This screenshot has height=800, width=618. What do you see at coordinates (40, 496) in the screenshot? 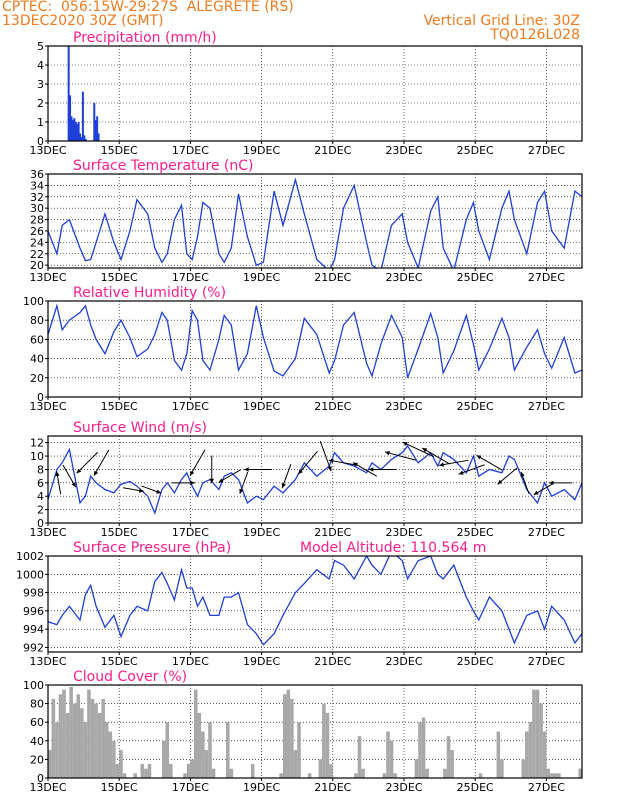
I see `y-tick-label: 4` at bounding box center [40, 496].